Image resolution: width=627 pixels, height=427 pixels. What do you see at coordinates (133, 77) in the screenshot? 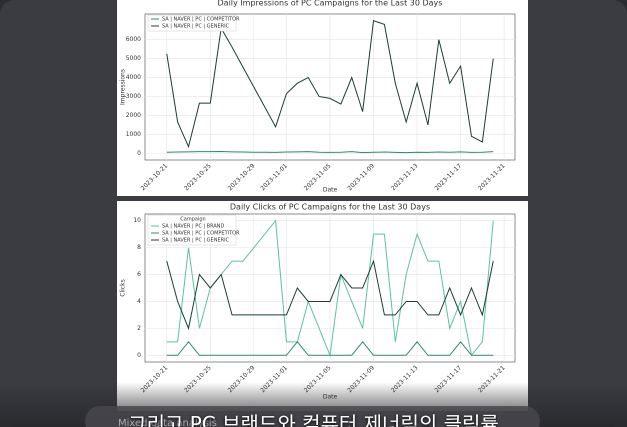
I see `y-tick-label: 4000` at bounding box center [133, 77].